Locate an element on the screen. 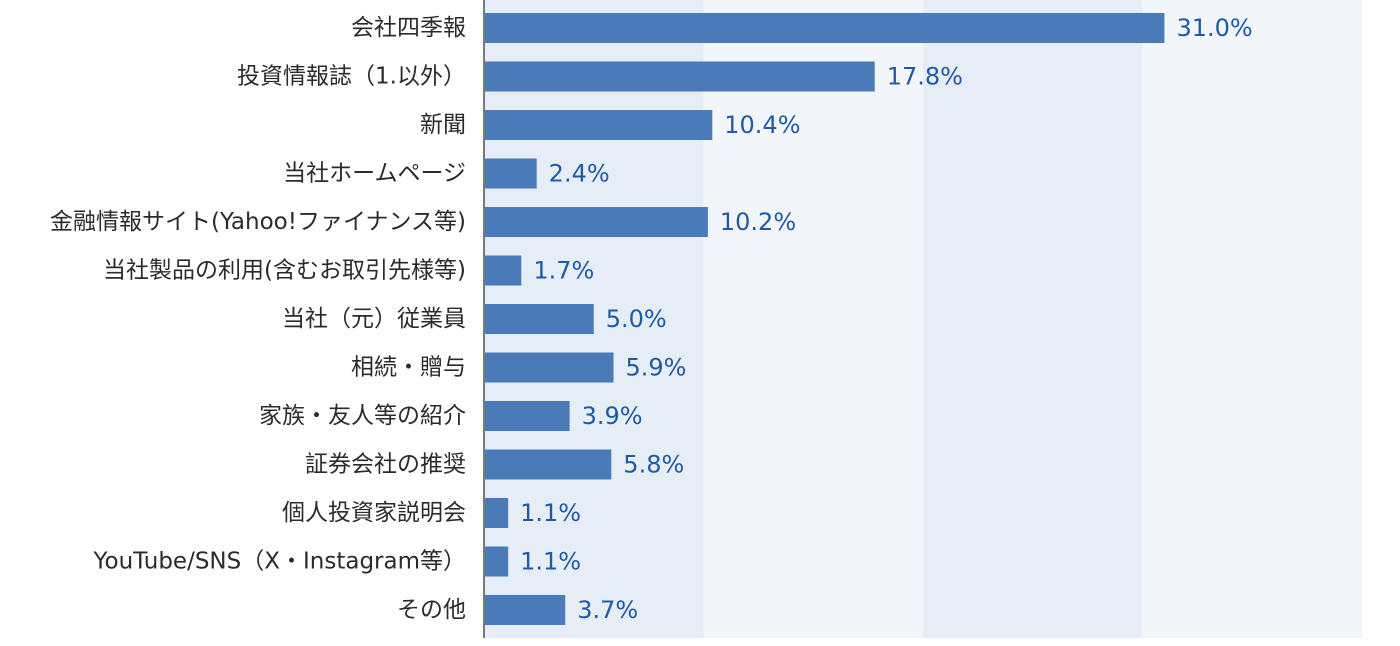 The width and height of the screenshot is (1400, 646). data-label: 10.2% is located at coordinates (758, 222).